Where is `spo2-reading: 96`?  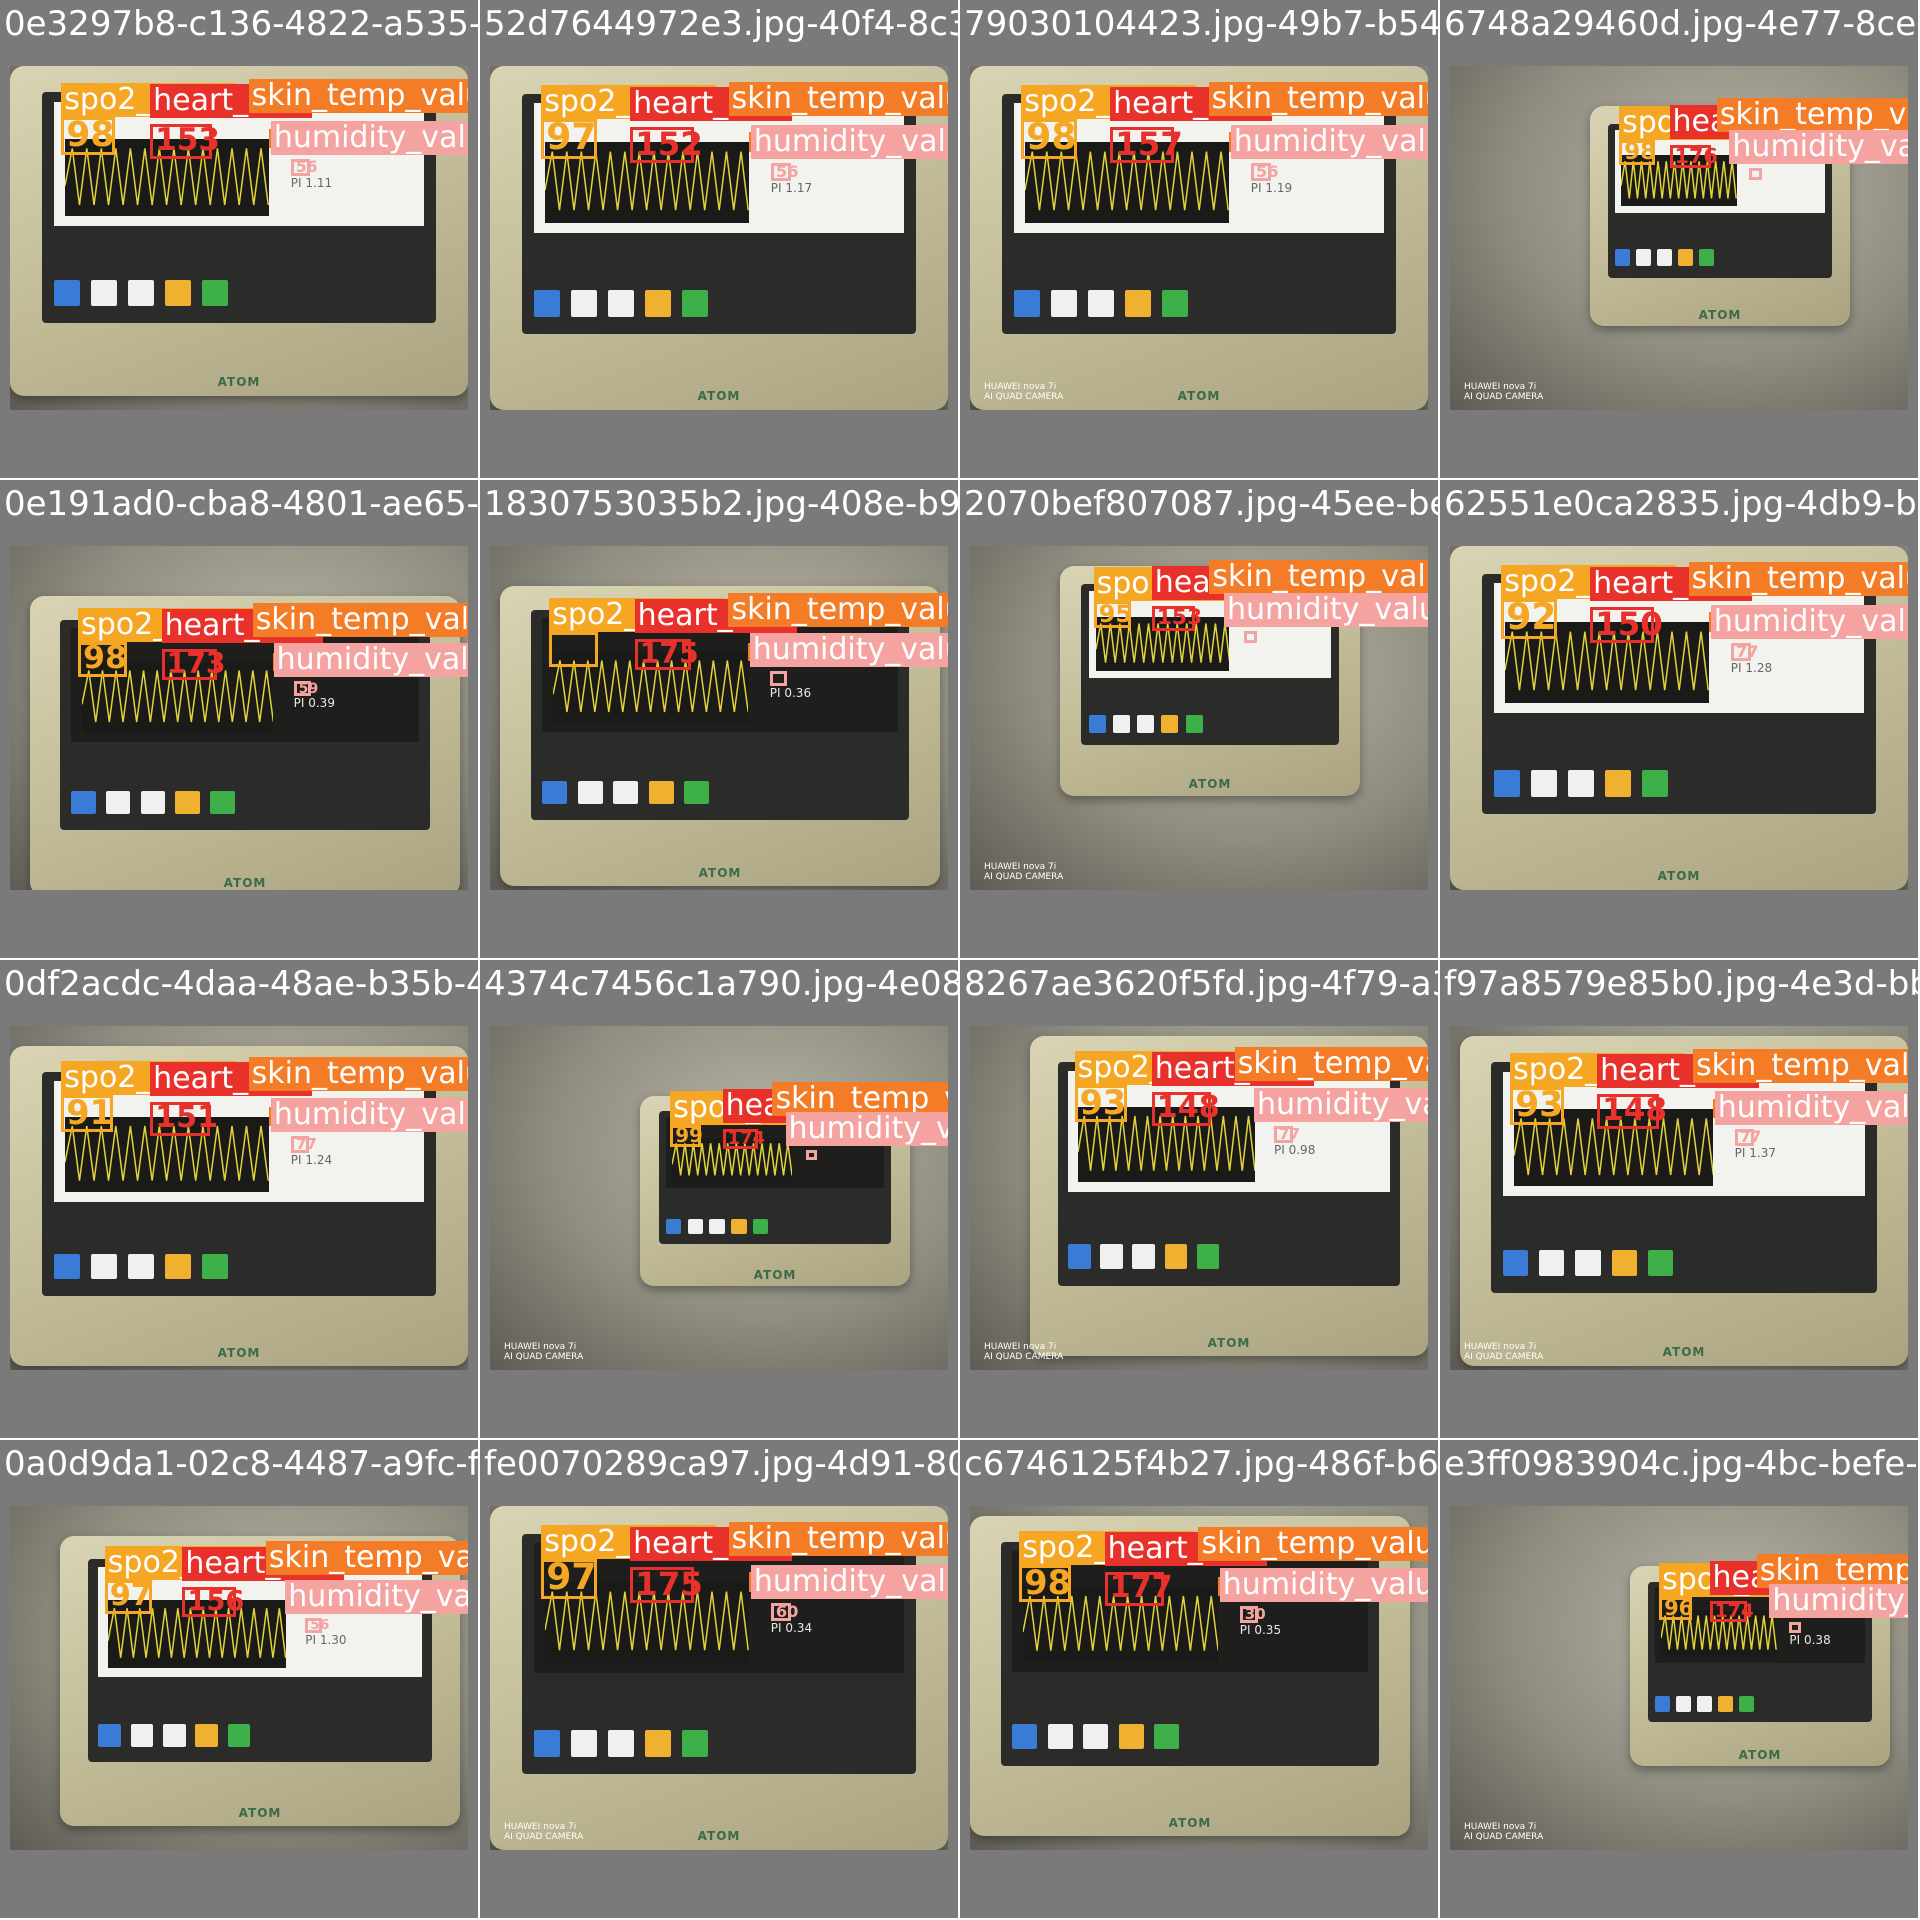 spo2-reading: 96 is located at coordinates (1679, 1607).